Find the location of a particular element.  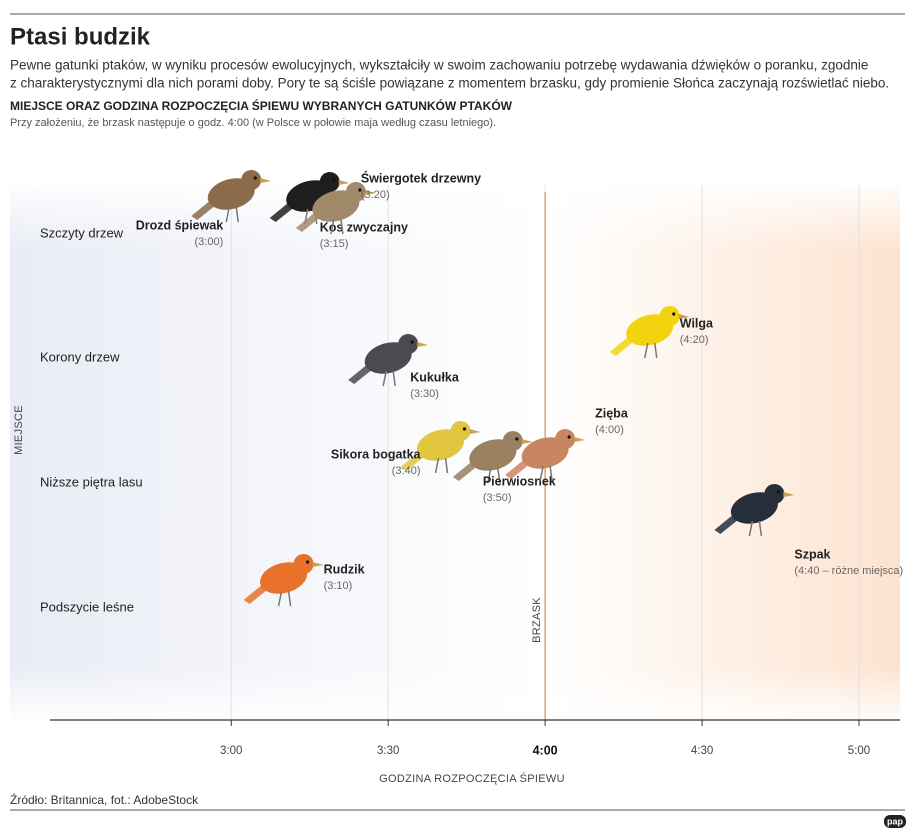

row-label: Podszycie leśne is located at coordinates (87, 606).